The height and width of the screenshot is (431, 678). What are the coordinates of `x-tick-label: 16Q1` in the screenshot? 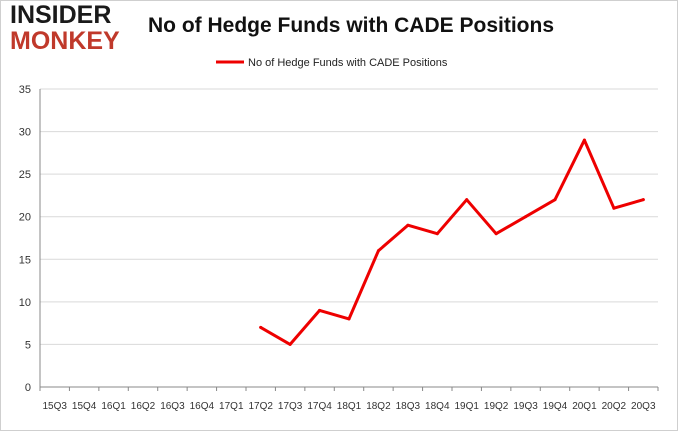 It's located at (113, 406).